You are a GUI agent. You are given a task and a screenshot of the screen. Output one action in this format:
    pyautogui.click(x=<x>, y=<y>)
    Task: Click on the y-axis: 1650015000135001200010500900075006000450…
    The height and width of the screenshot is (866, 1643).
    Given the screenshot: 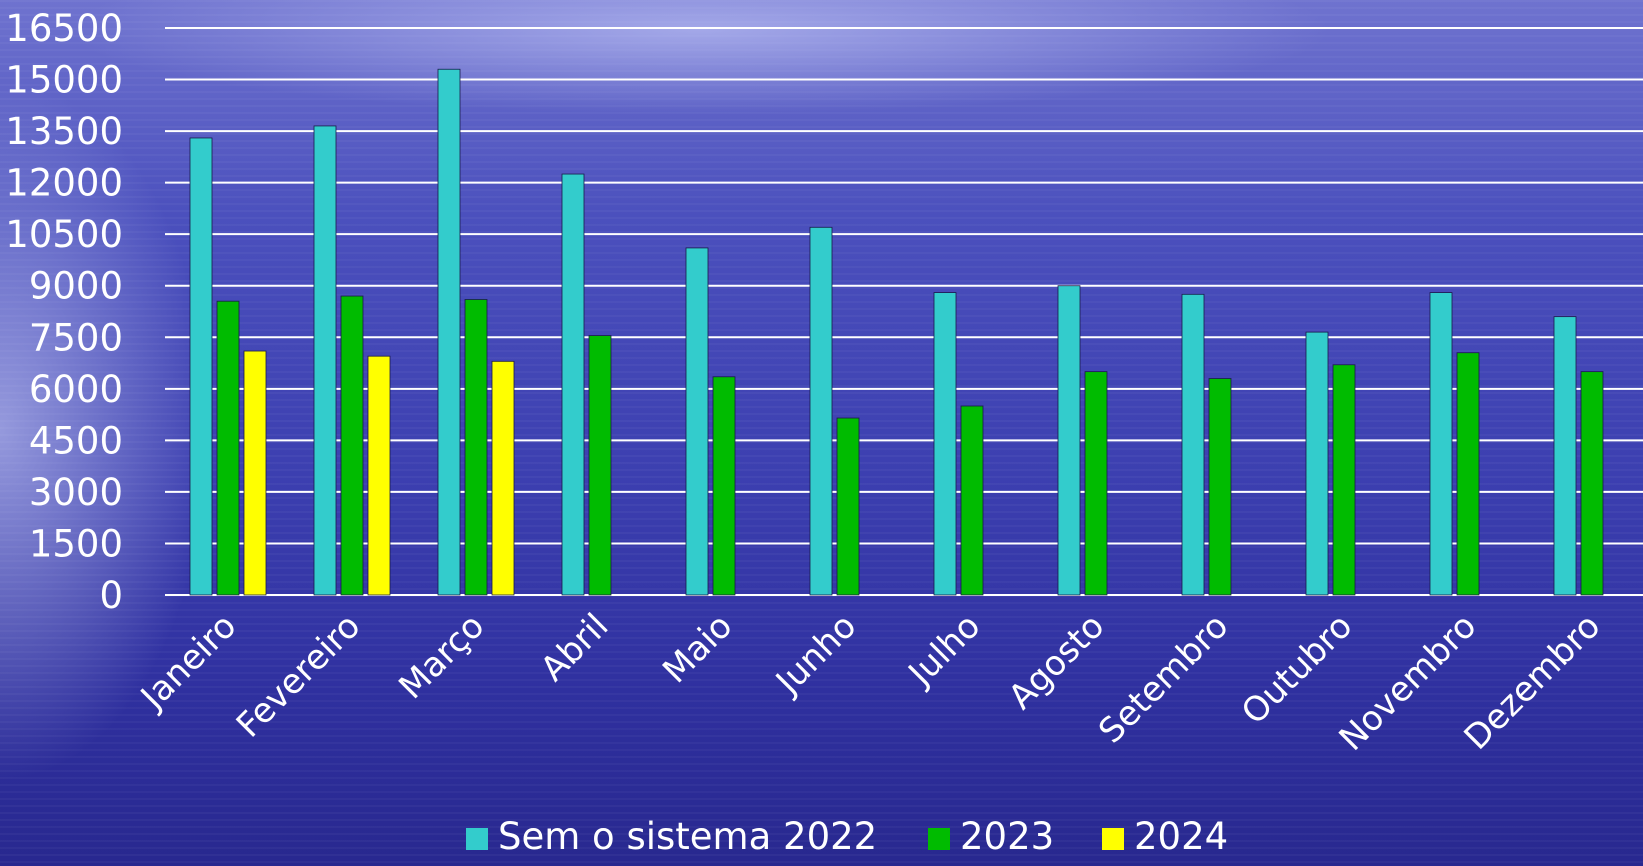 What is the action you would take?
    pyautogui.click(x=64, y=312)
    